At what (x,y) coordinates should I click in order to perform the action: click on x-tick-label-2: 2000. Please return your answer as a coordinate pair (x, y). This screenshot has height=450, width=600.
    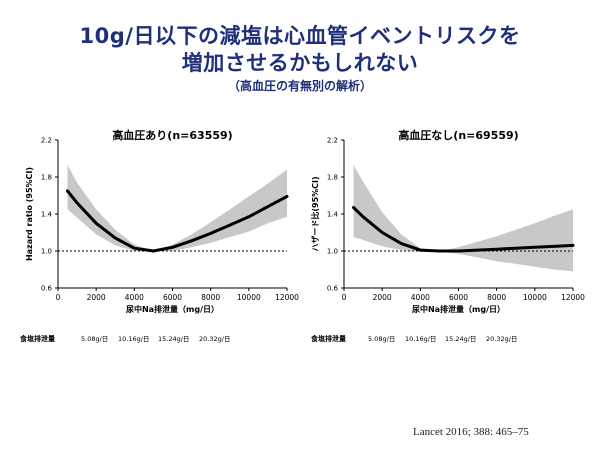
    Looking at the image, I should click on (382, 297).